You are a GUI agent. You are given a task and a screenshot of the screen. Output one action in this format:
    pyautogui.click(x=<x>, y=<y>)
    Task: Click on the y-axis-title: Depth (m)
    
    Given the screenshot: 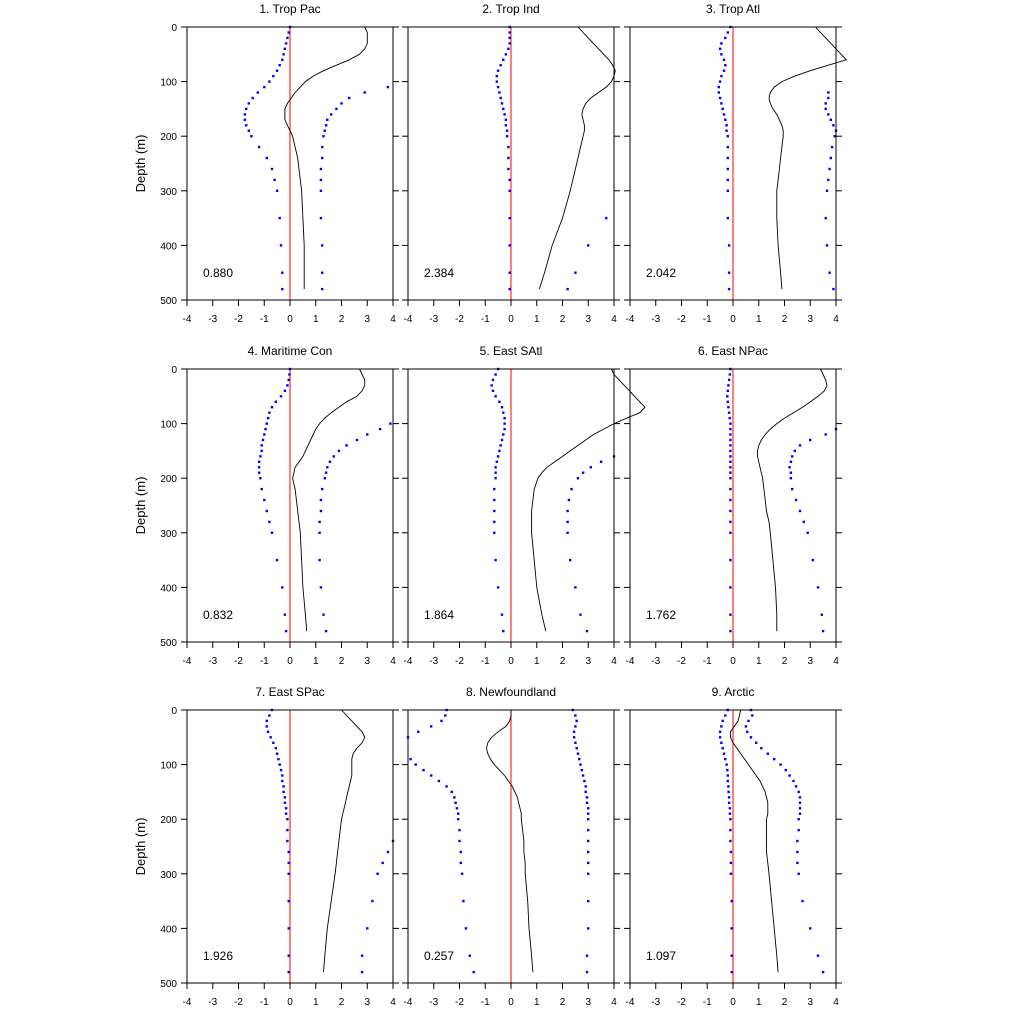 What is the action you would take?
    pyautogui.click(x=140, y=506)
    